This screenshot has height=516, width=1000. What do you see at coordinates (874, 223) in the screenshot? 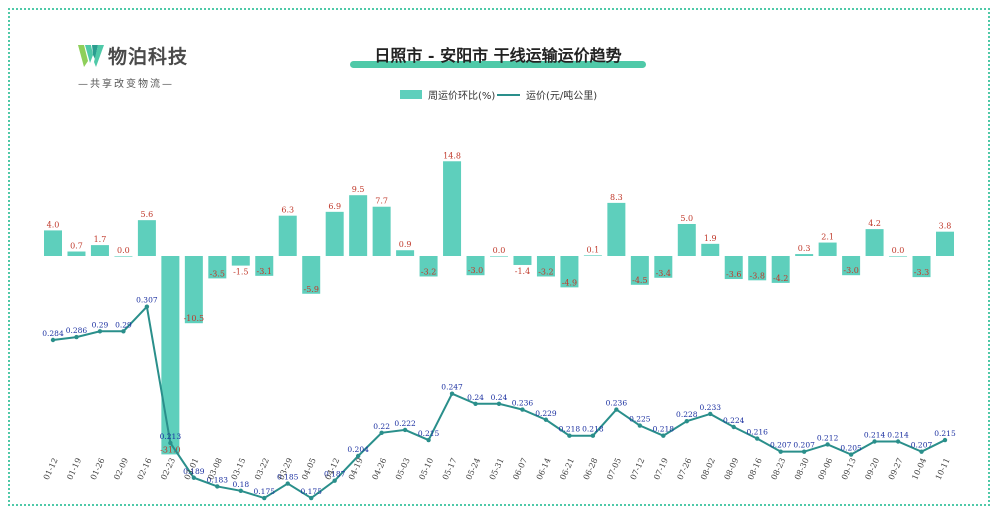
I see `bar-label-09-20: 4.2` at bounding box center [874, 223].